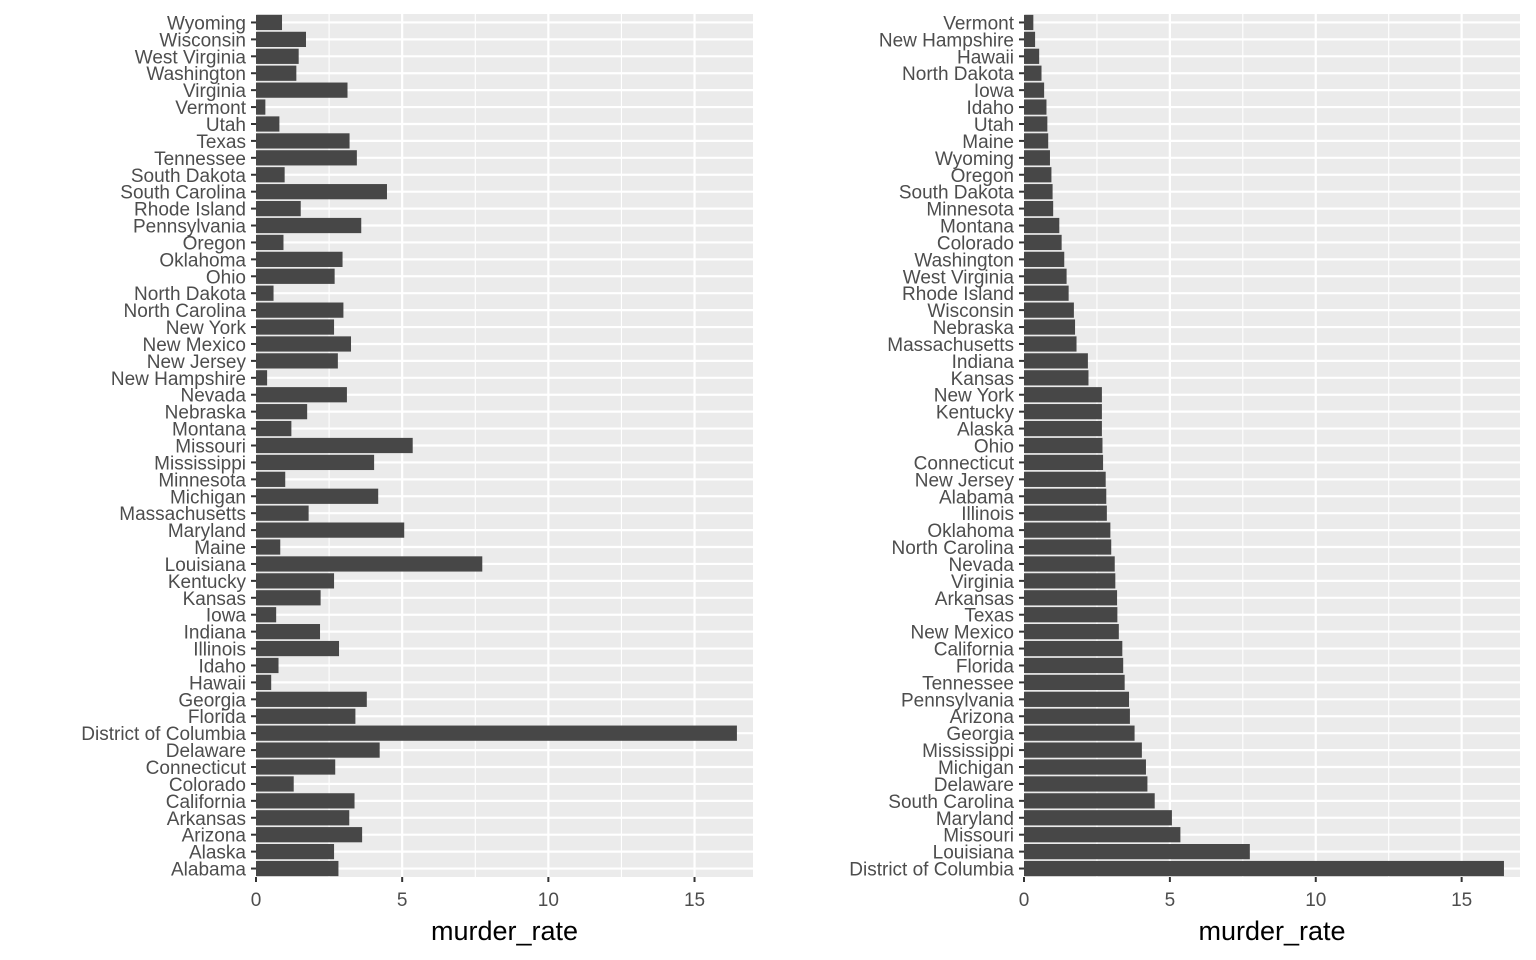  I want to click on x-tick-label: 5, so click(402, 900).